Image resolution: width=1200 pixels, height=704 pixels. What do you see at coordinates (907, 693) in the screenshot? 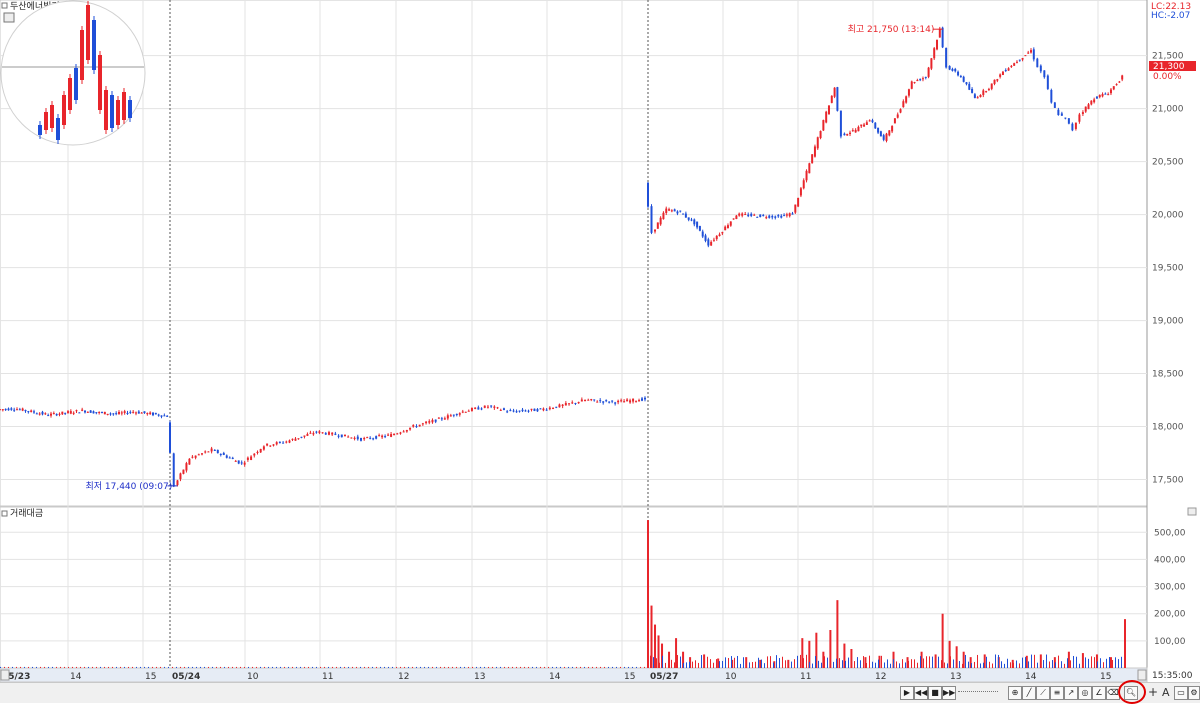
I see `play-button: ▶` at bounding box center [907, 693].